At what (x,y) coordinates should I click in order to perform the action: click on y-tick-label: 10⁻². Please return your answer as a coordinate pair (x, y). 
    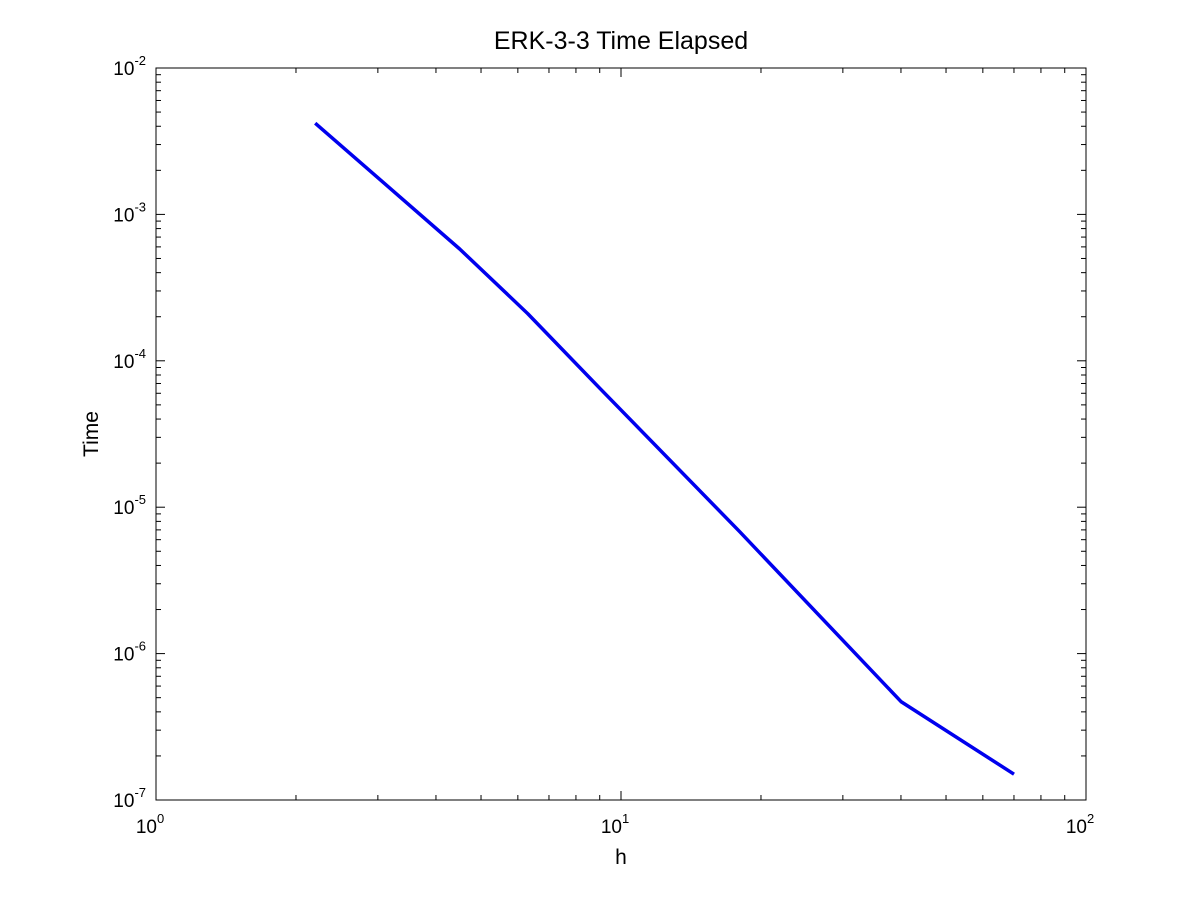
    Looking at the image, I should click on (129, 66).